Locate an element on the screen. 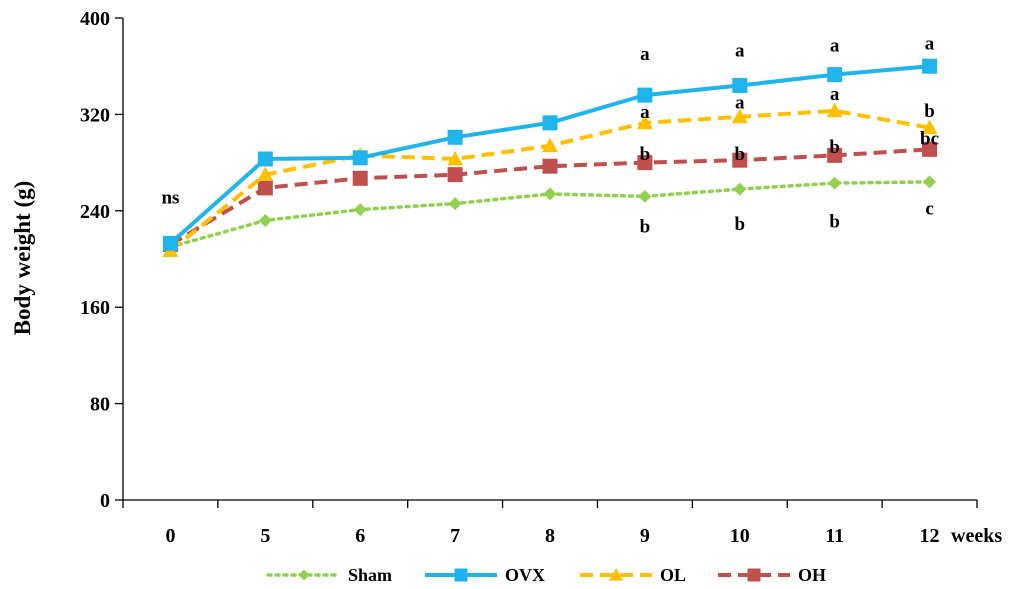 The width and height of the screenshot is (1024, 589). legend-label-ol: OL is located at coordinates (673, 575).